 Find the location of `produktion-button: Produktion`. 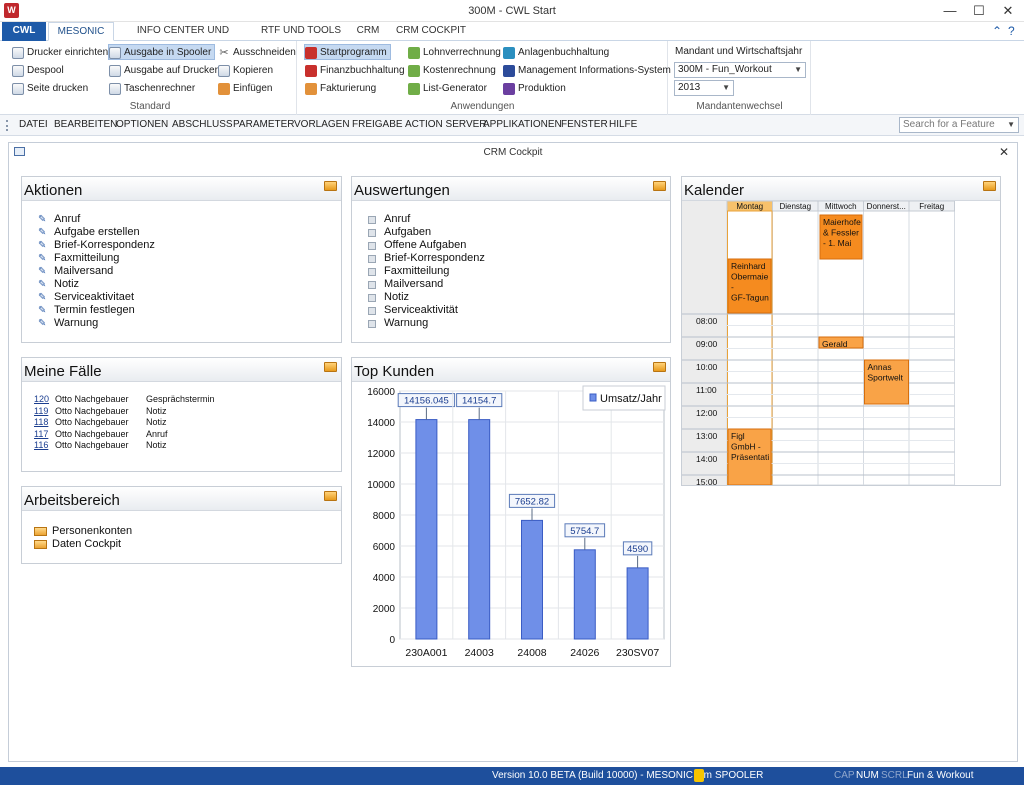

produktion-button: Produktion is located at coordinates (536, 89).